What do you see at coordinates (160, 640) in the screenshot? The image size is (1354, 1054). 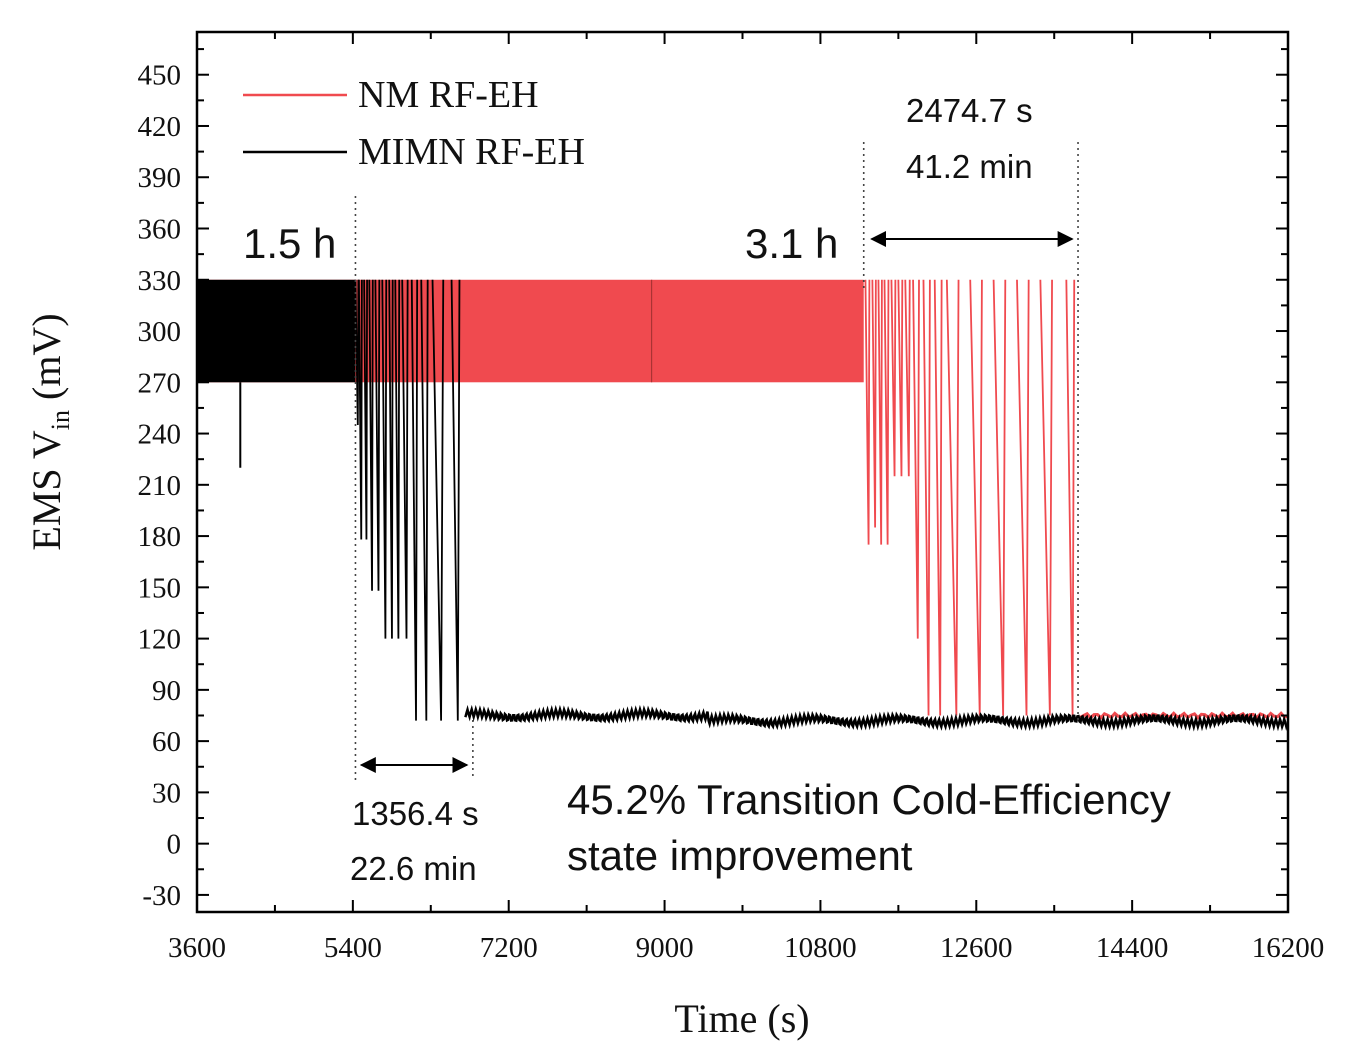 I see `y-tick-label: 120` at bounding box center [160, 640].